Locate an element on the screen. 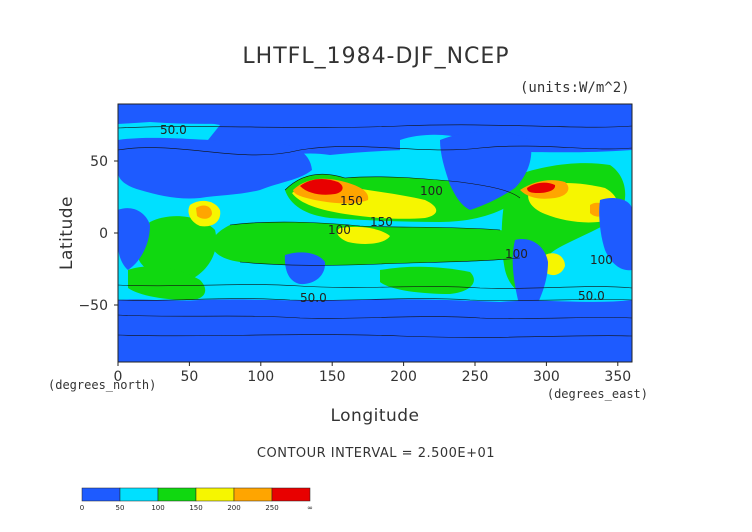 This screenshot has width=752, height=532. colorbar-label: 250 is located at coordinates (271, 508).